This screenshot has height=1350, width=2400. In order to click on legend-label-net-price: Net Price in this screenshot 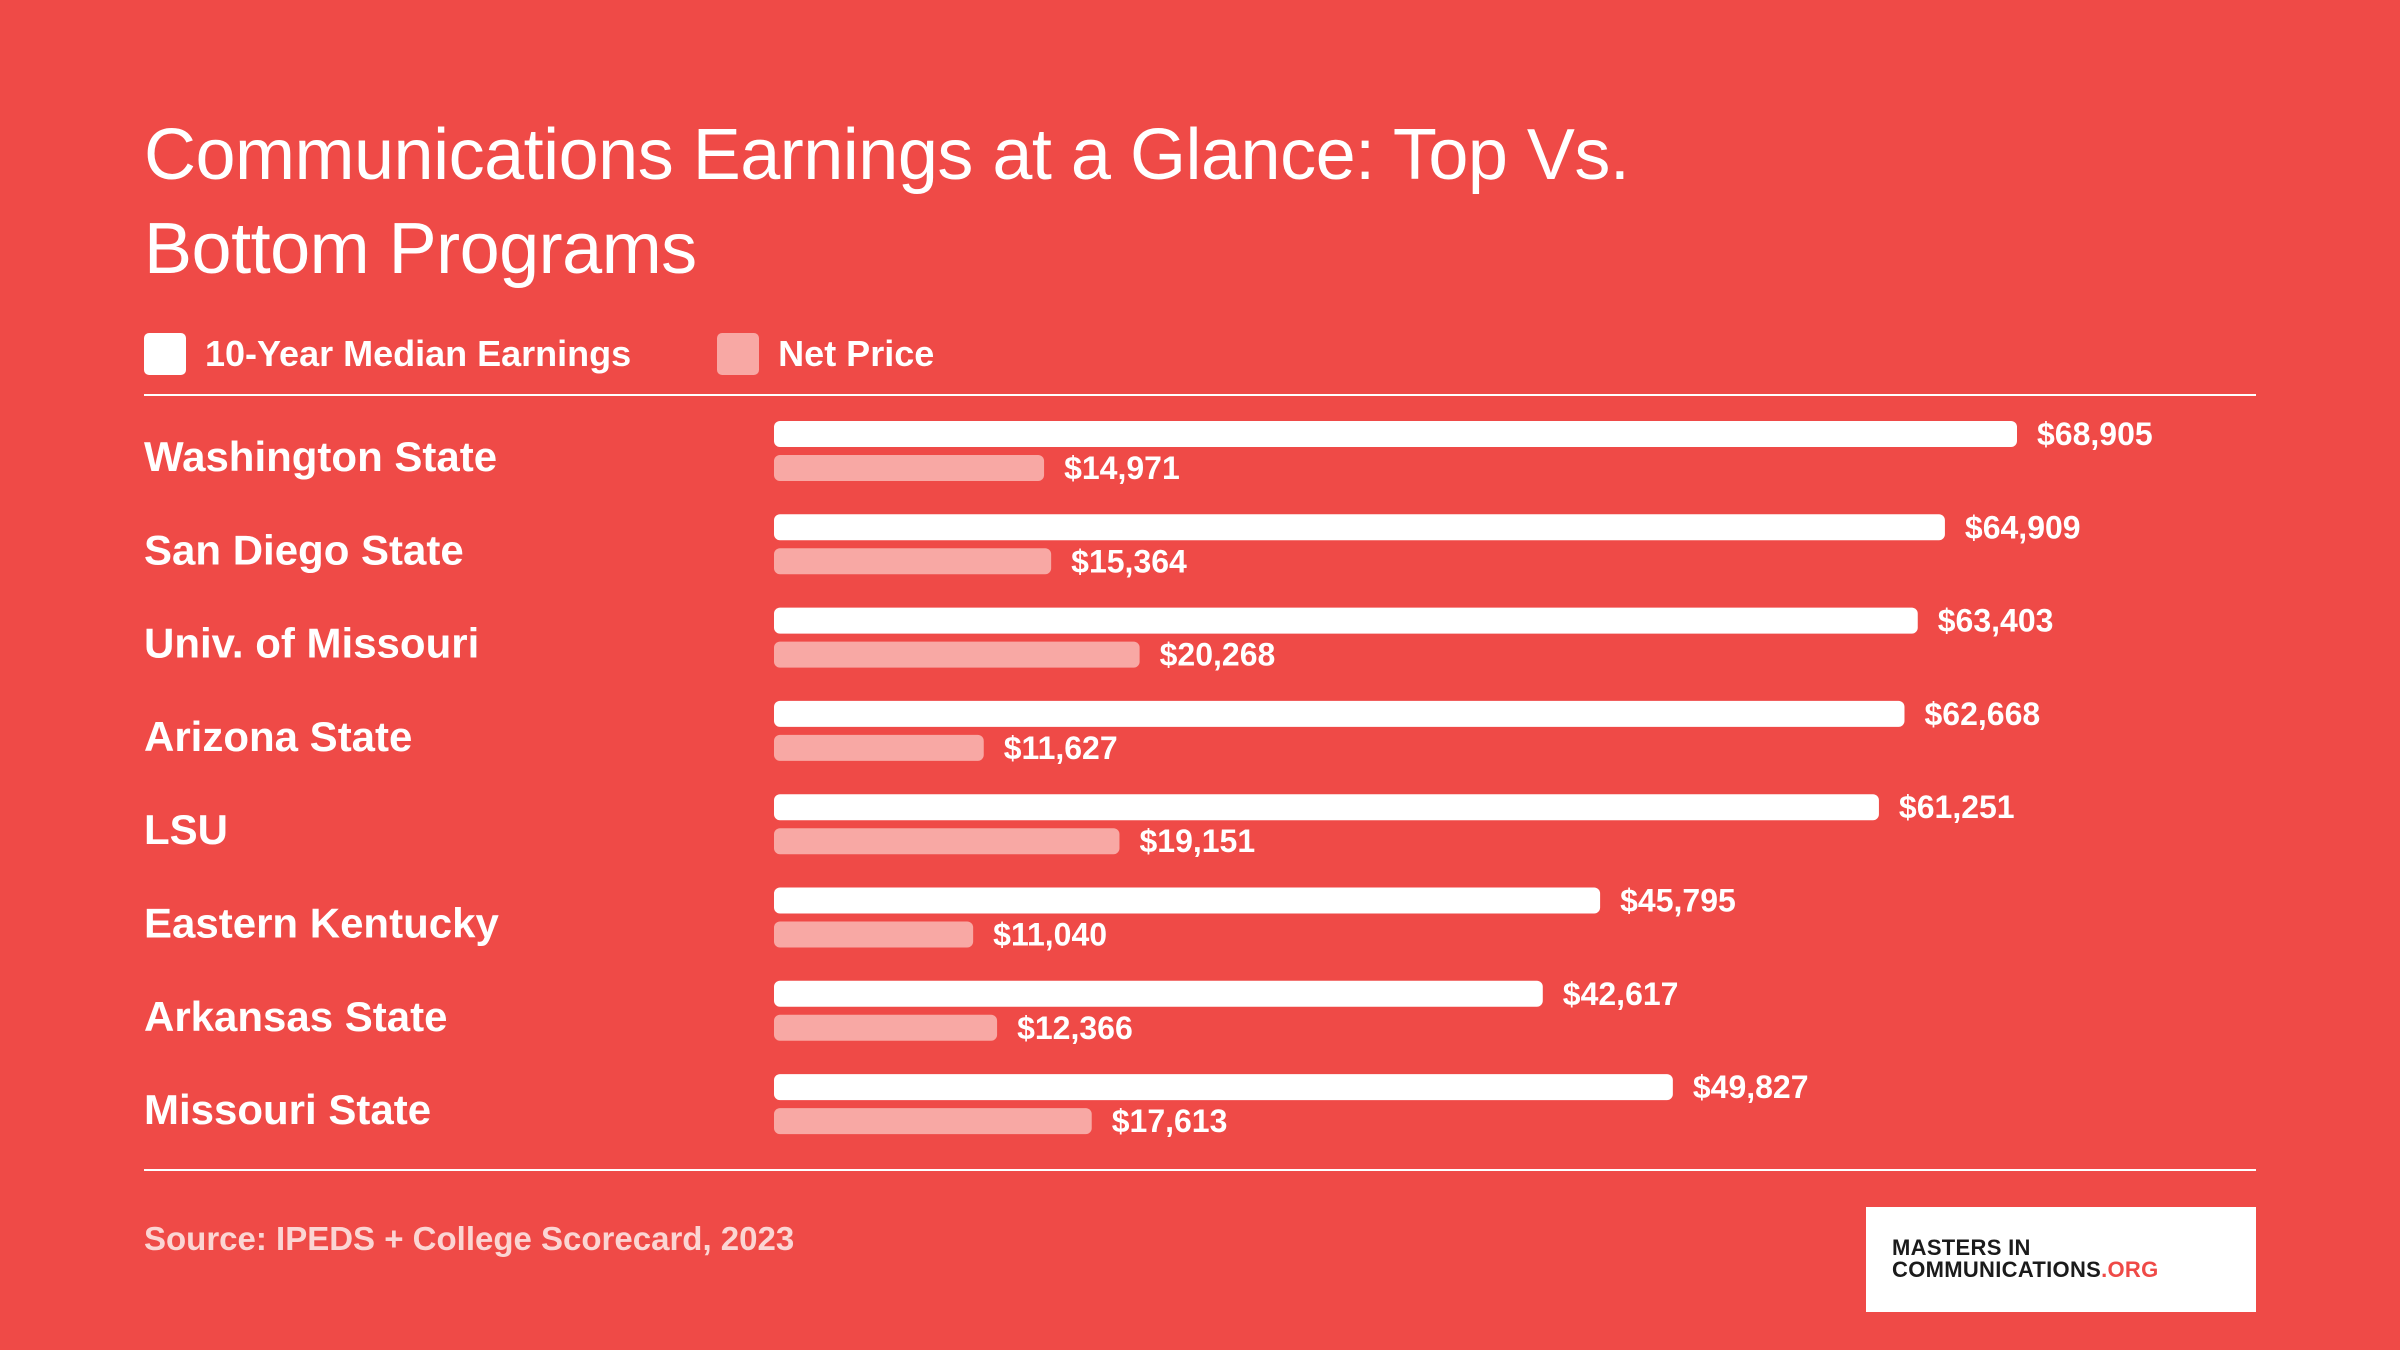, I will do `click(856, 353)`.